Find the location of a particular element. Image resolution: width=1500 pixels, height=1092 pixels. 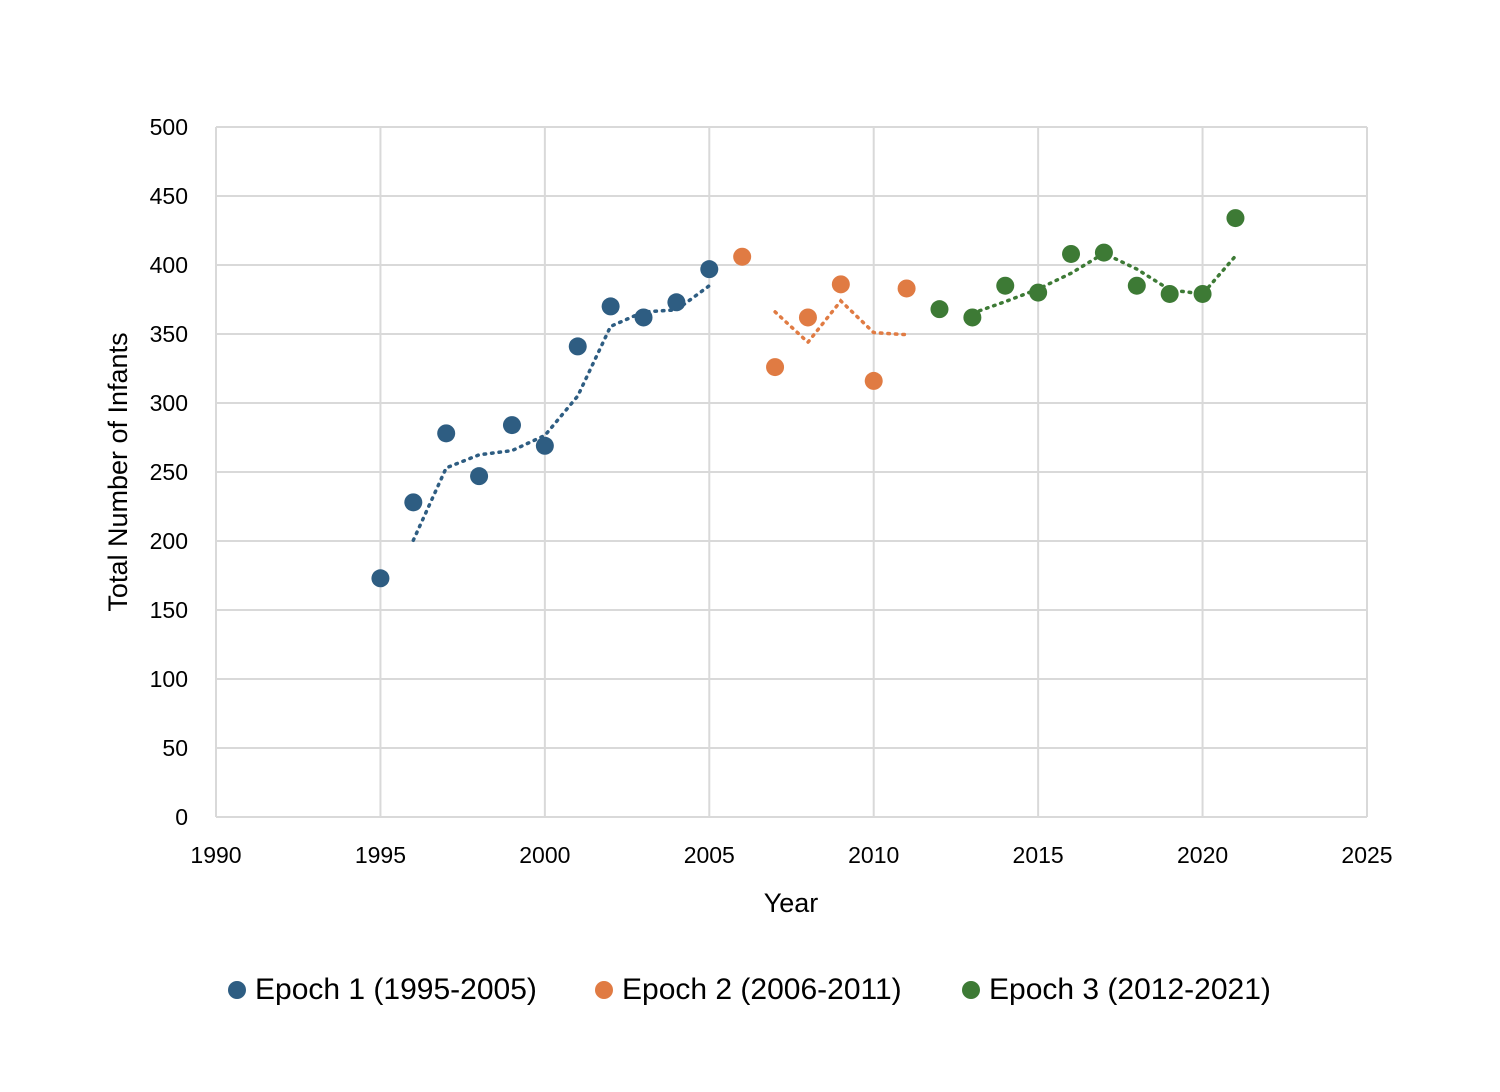

x-tick-label: 1990 is located at coordinates (215, 855).